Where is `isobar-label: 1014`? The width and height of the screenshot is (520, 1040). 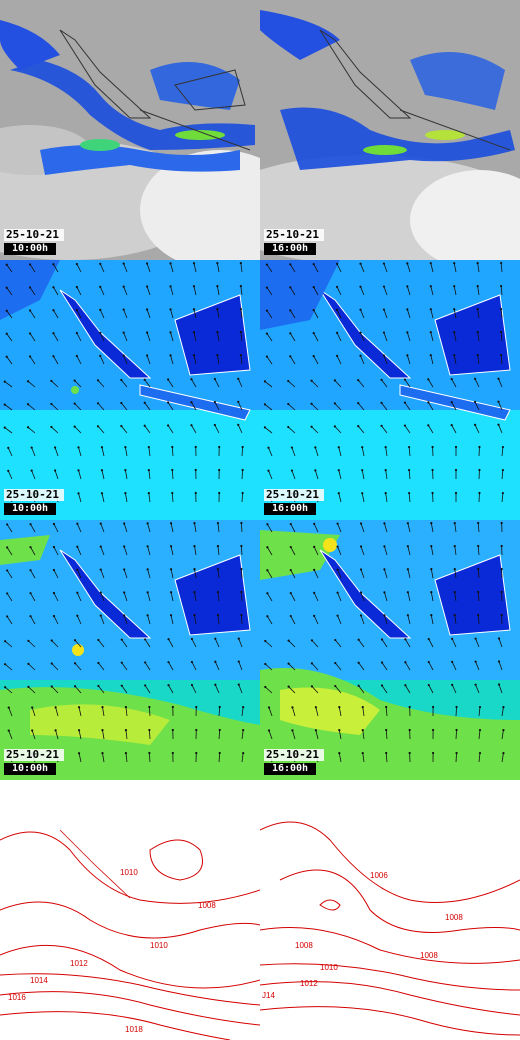 isobar-label: 1014 is located at coordinates (39, 980).